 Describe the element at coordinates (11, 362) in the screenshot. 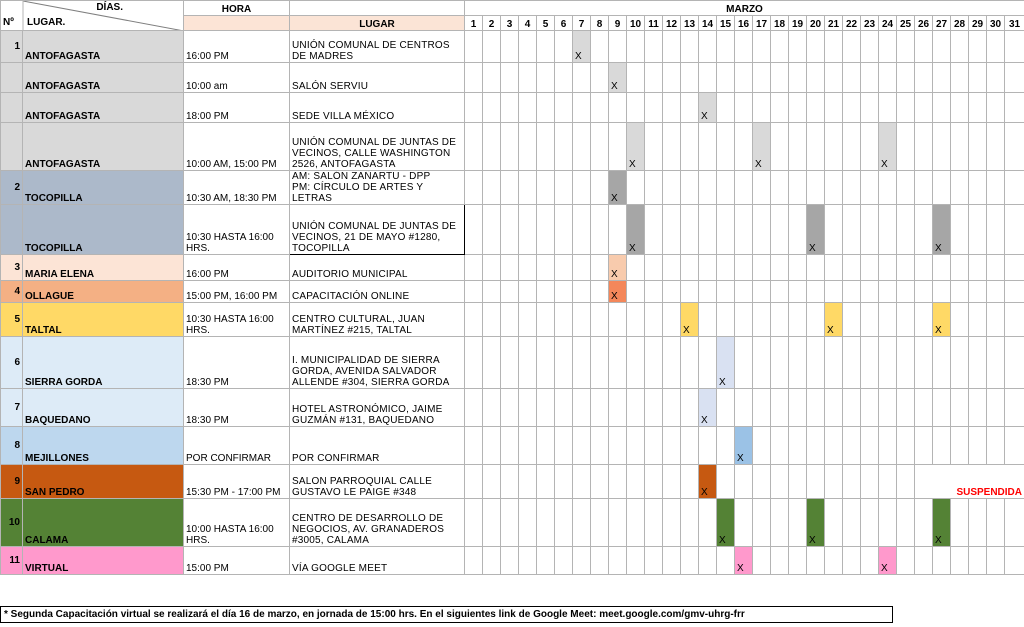

I see `row-number: 6` at that location.